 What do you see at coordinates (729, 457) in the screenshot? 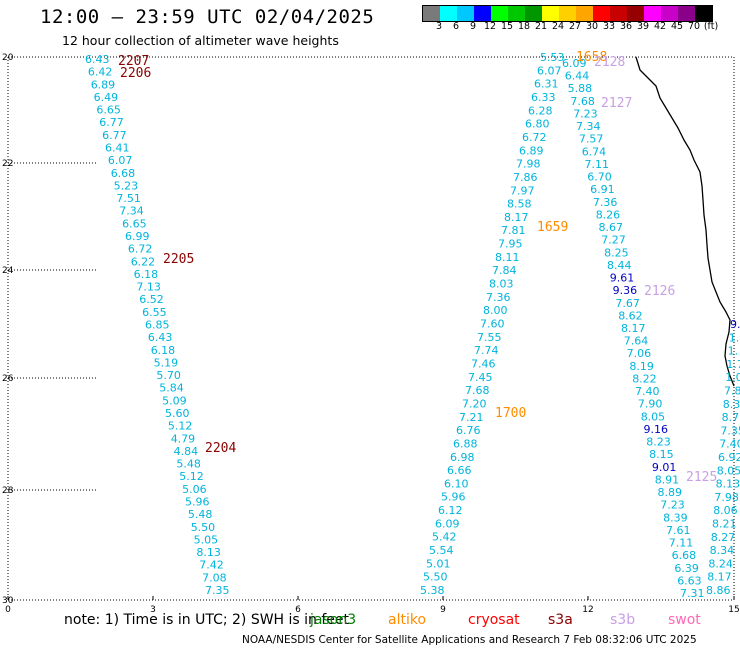
I see `swh-value: 6.92` at bounding box center [729, 457].